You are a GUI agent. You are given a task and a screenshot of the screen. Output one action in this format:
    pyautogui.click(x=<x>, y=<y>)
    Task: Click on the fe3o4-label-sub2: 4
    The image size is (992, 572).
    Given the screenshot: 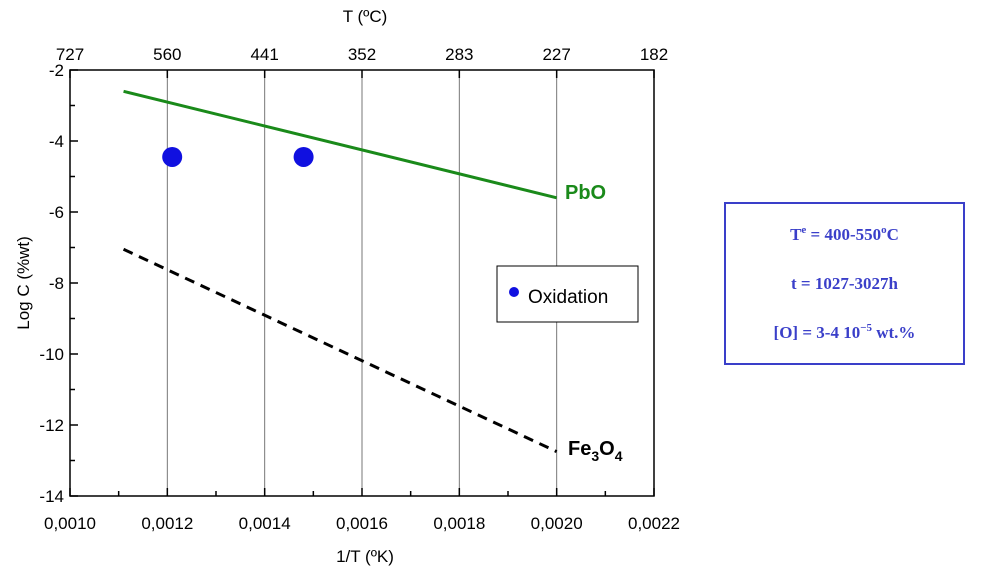 What is the action you would take?
    pyautogui.click(x=619, y=456)
    